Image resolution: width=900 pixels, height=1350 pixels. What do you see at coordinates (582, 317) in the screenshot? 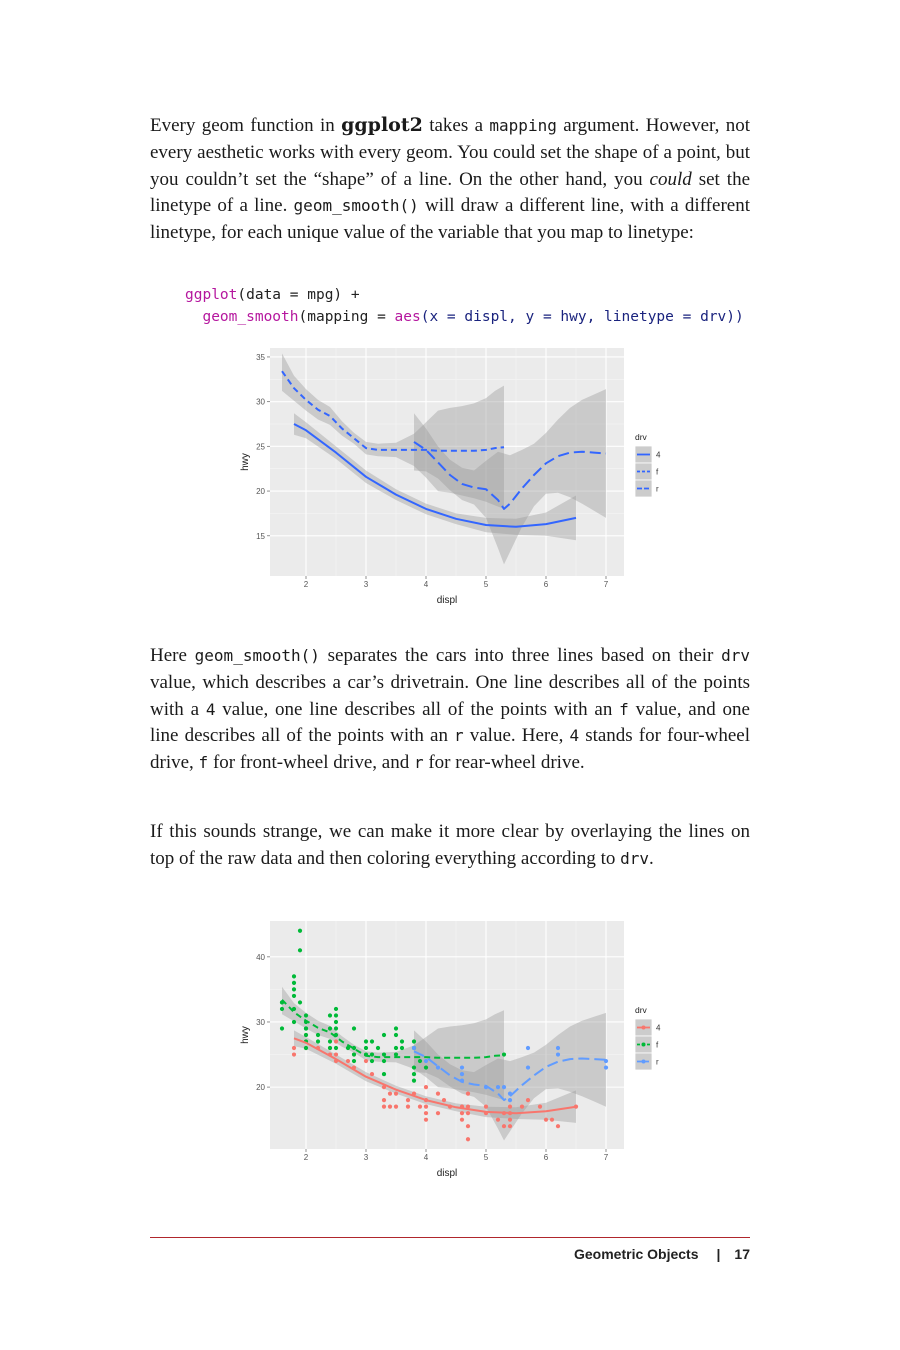
I see `code-text: (x = displ, y = hwy, linetype = drv))` at bounding box center [582, 317].